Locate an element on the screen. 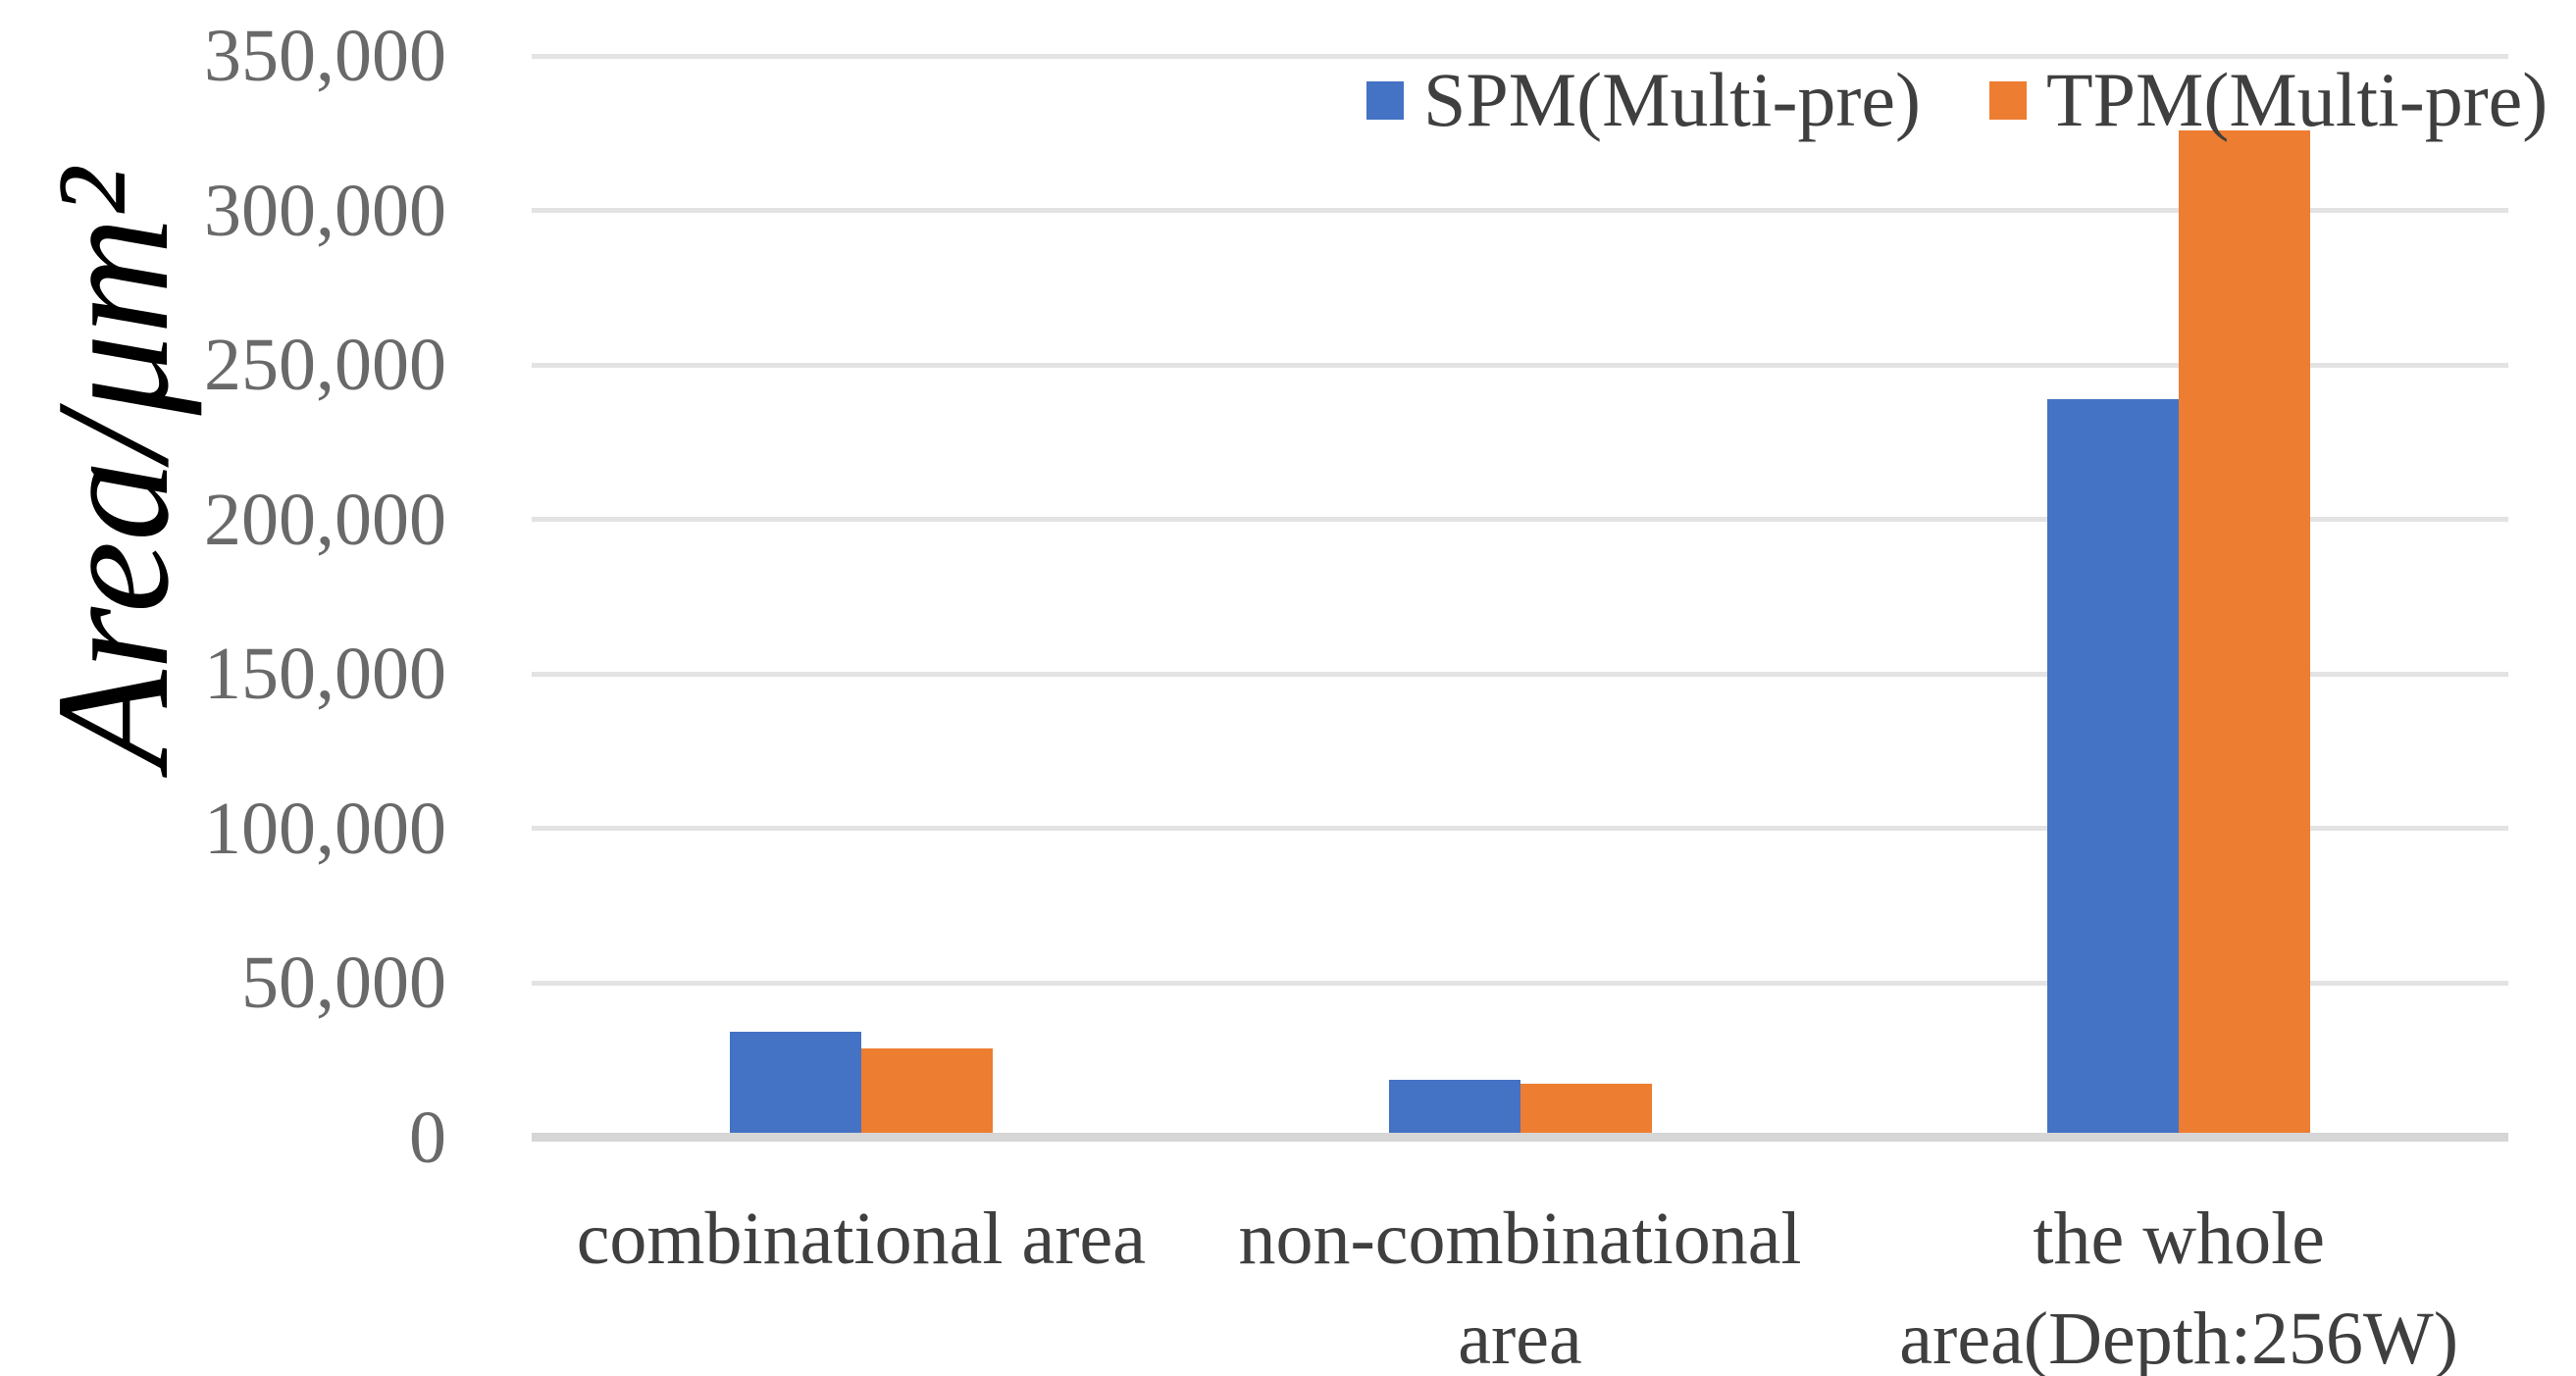  x-axis-line is located at coordinates (1520, 1137).